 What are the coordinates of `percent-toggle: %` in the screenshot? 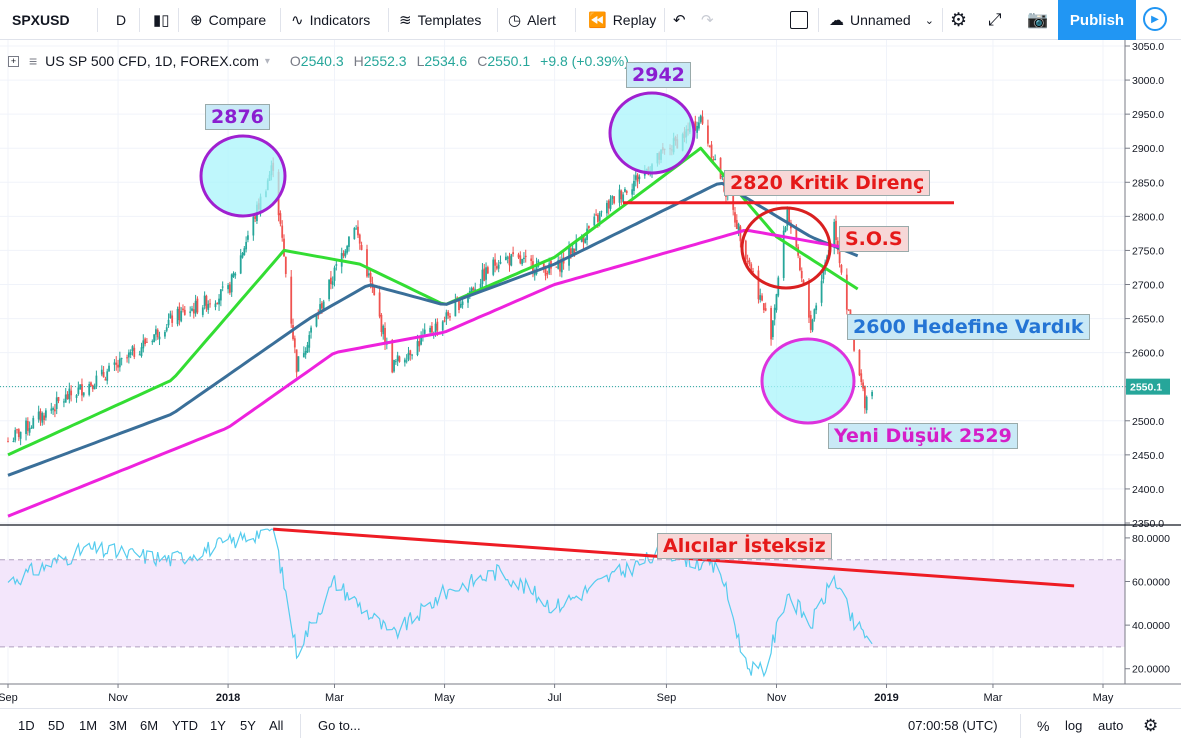 It's located at (1043, 725).